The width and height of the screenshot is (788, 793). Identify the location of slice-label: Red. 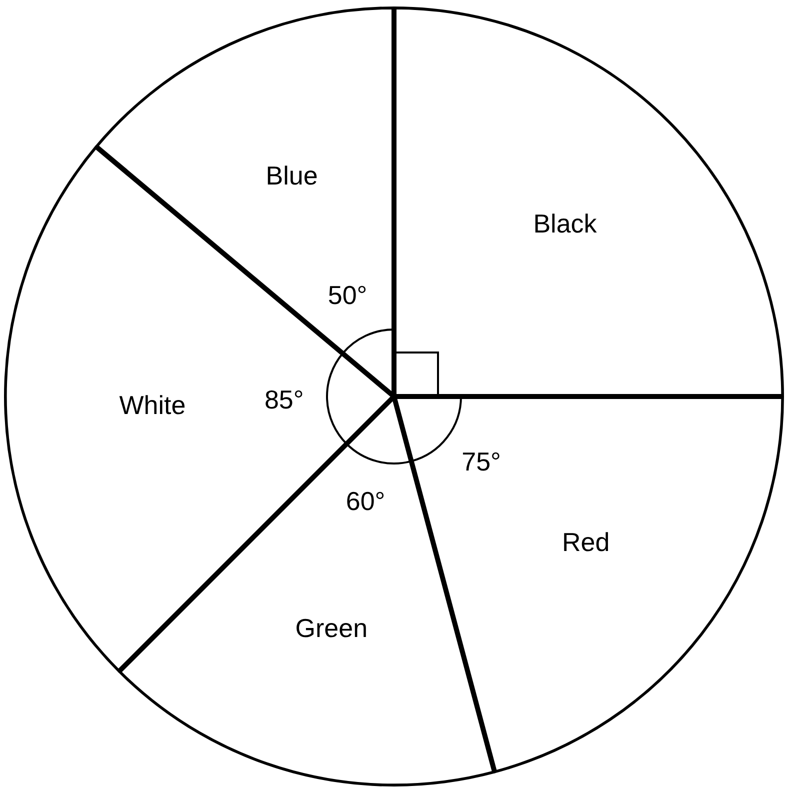
(586, 541).